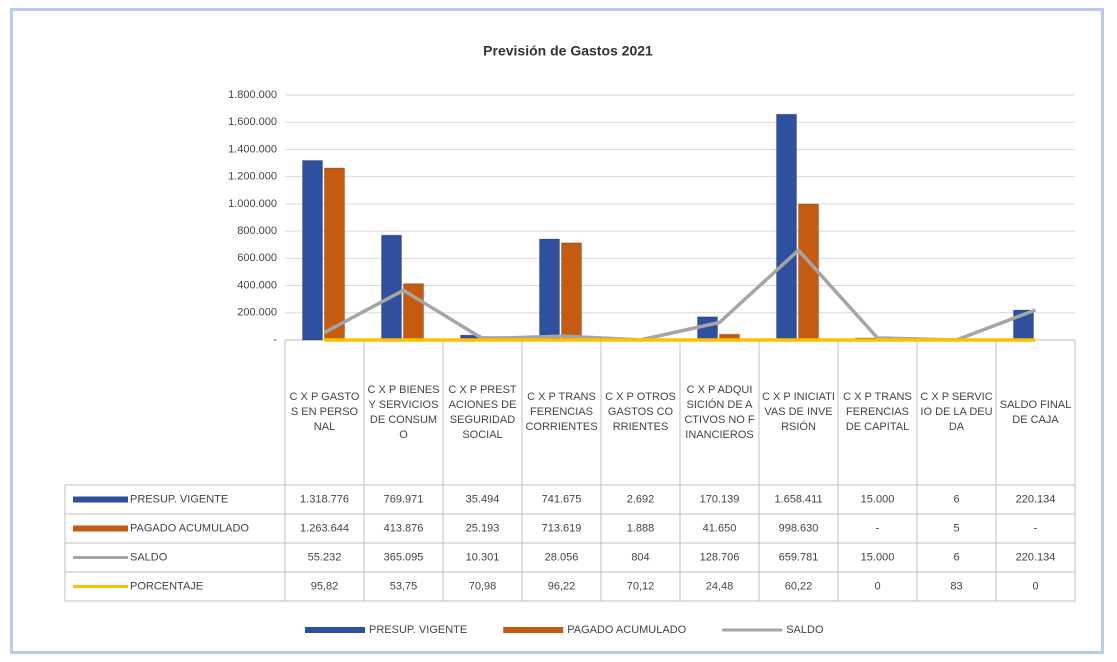  Describe the element at coordinates (562, 528) in the screenshot. I see `table-value: 713.619` at that location.